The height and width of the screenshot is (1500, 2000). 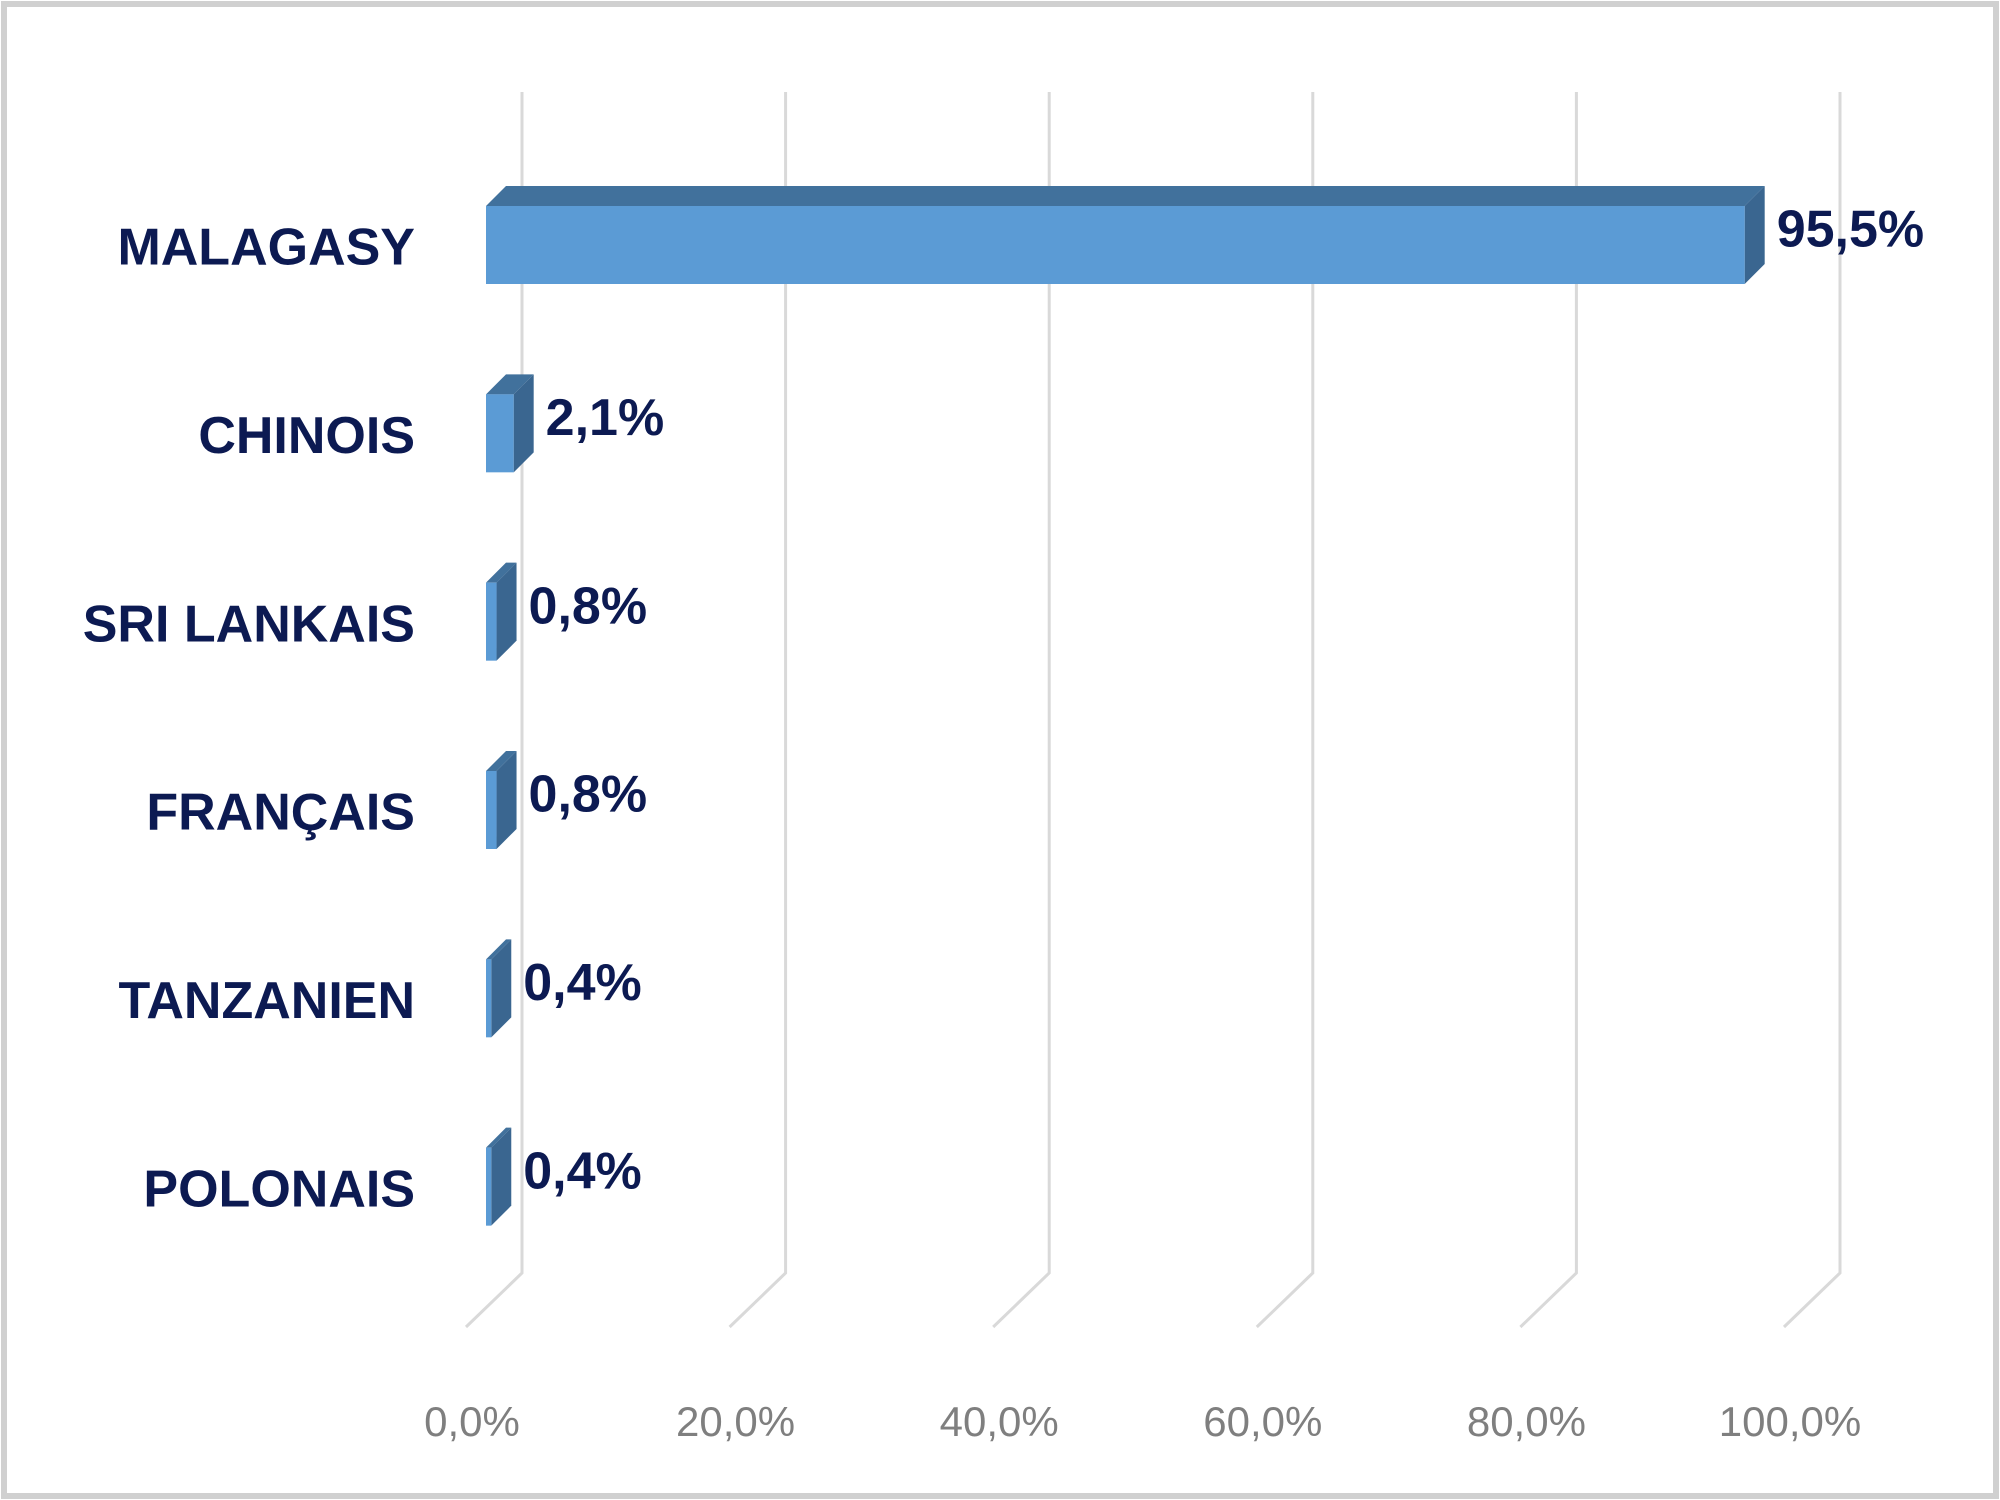 I want to click on x-tick-label: 20,0%, so click(x=735, y=1421).